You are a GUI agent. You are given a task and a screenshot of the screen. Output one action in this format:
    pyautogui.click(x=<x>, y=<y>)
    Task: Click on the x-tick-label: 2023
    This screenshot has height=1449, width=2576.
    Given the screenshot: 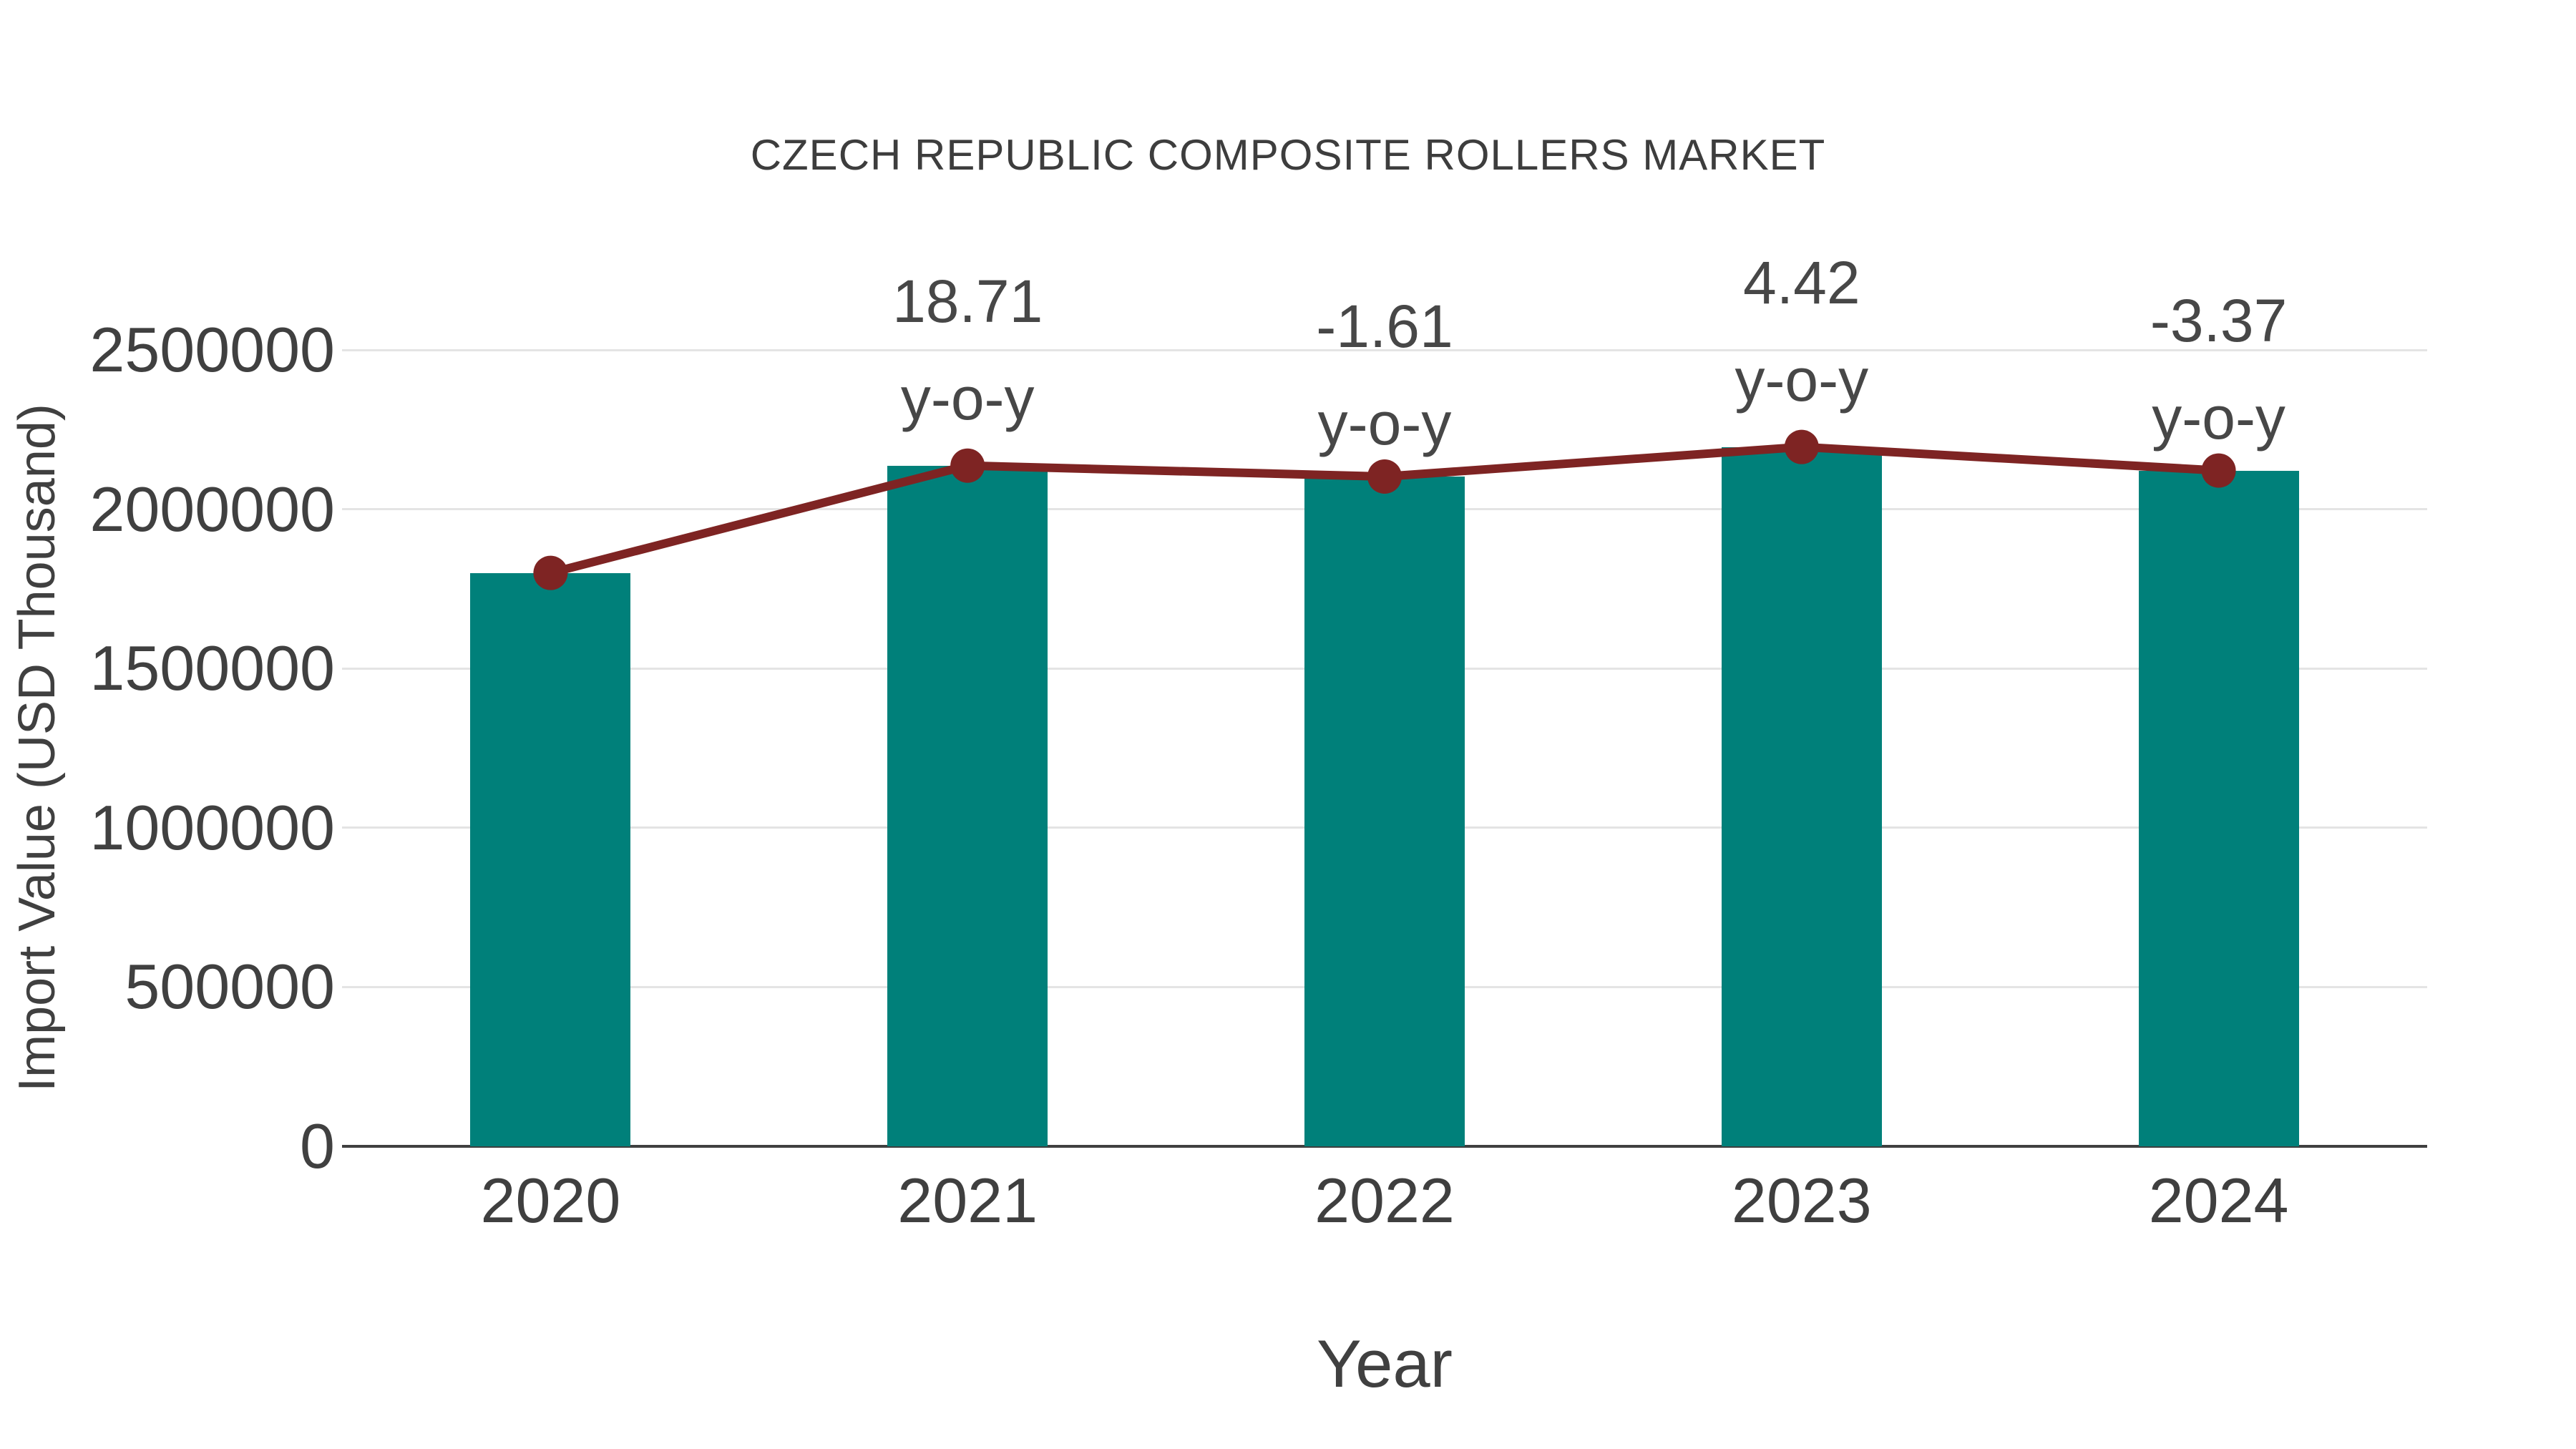 What is the action you would take?
    pyautogui.click(x=1801, y=1200)
    